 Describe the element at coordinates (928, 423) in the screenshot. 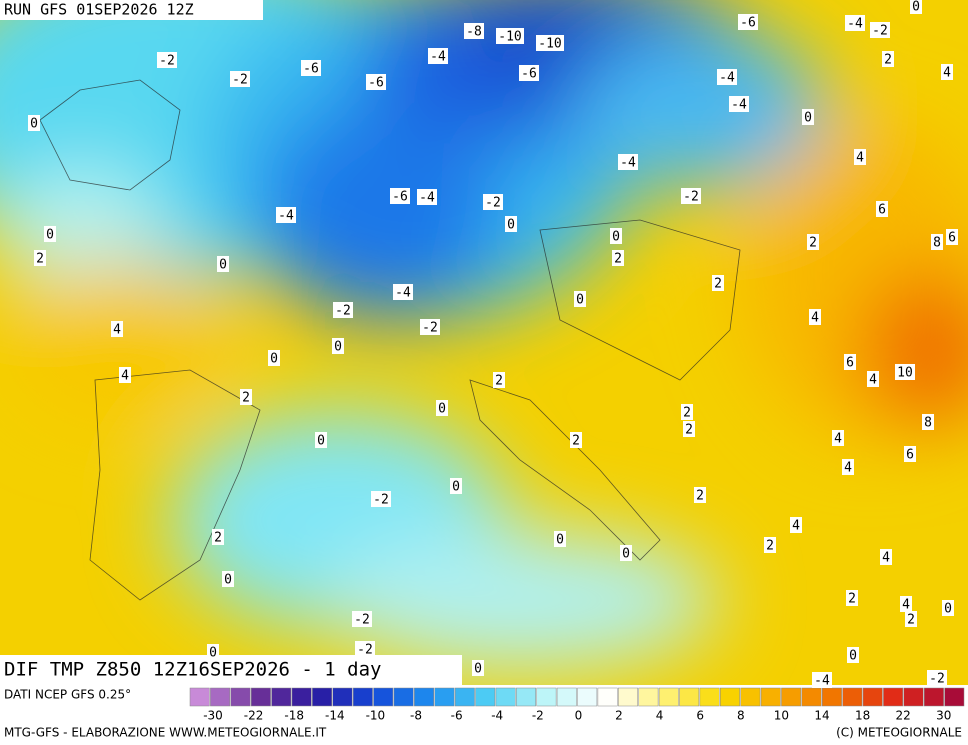

I see `contour-label: 8` at that location.